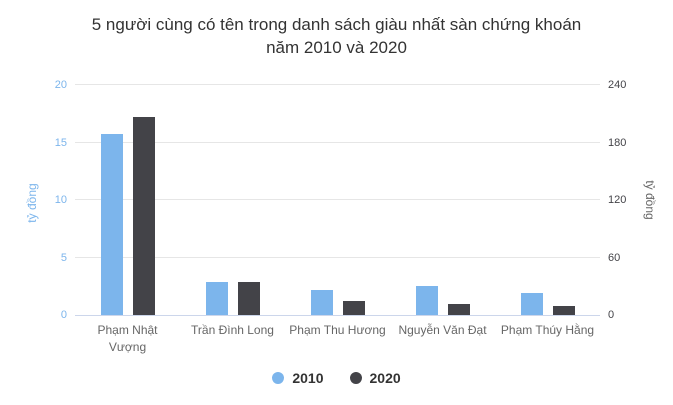 This screenshot has width=673, height=405. I want to click on left-tick-label-5: 5, so click(63, 257).